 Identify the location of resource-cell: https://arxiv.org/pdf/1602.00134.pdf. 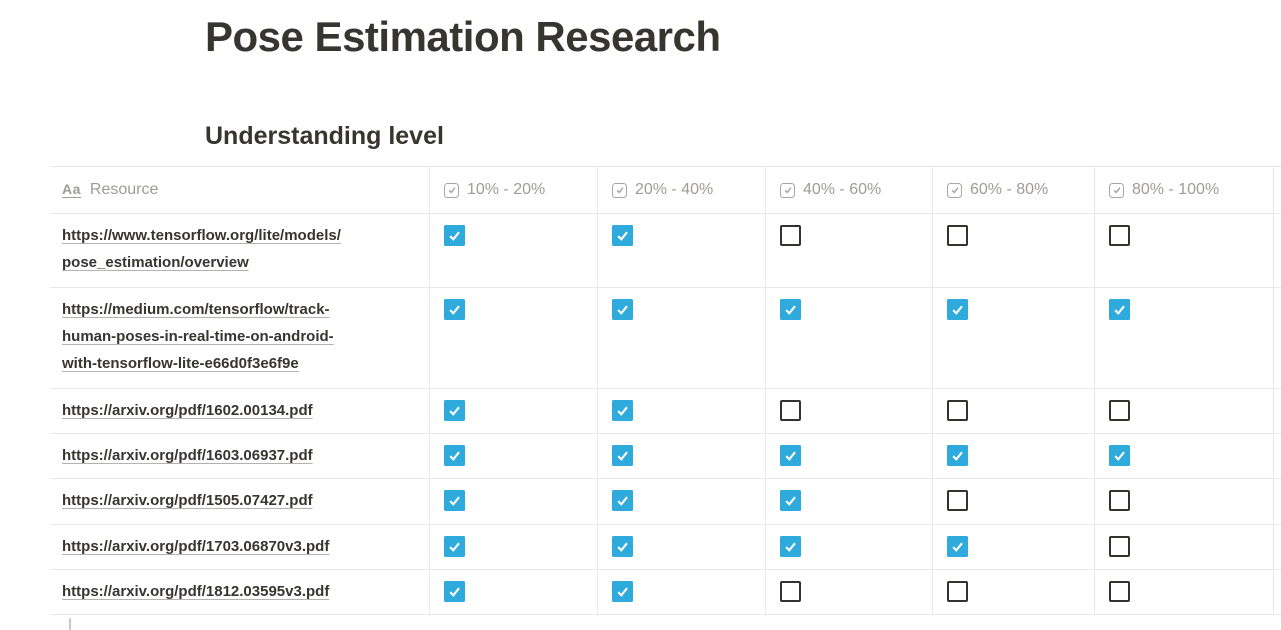
(239, 411).